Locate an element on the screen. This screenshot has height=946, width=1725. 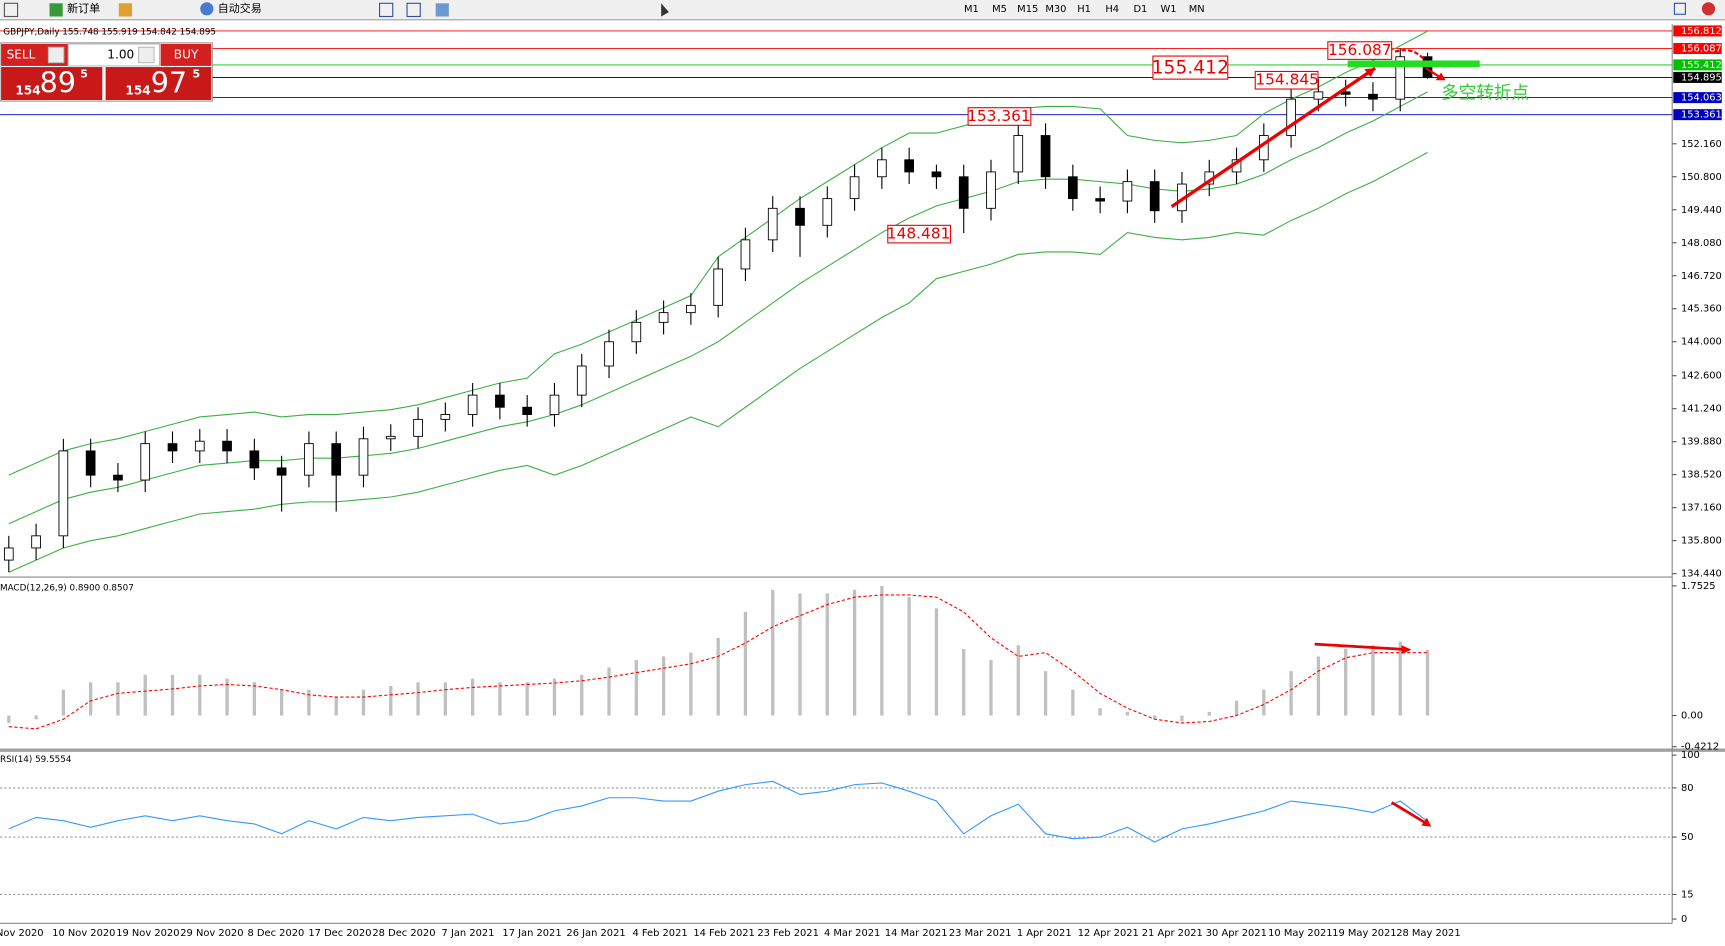
annotation: 153.361 is located at coordinates (999, 116).